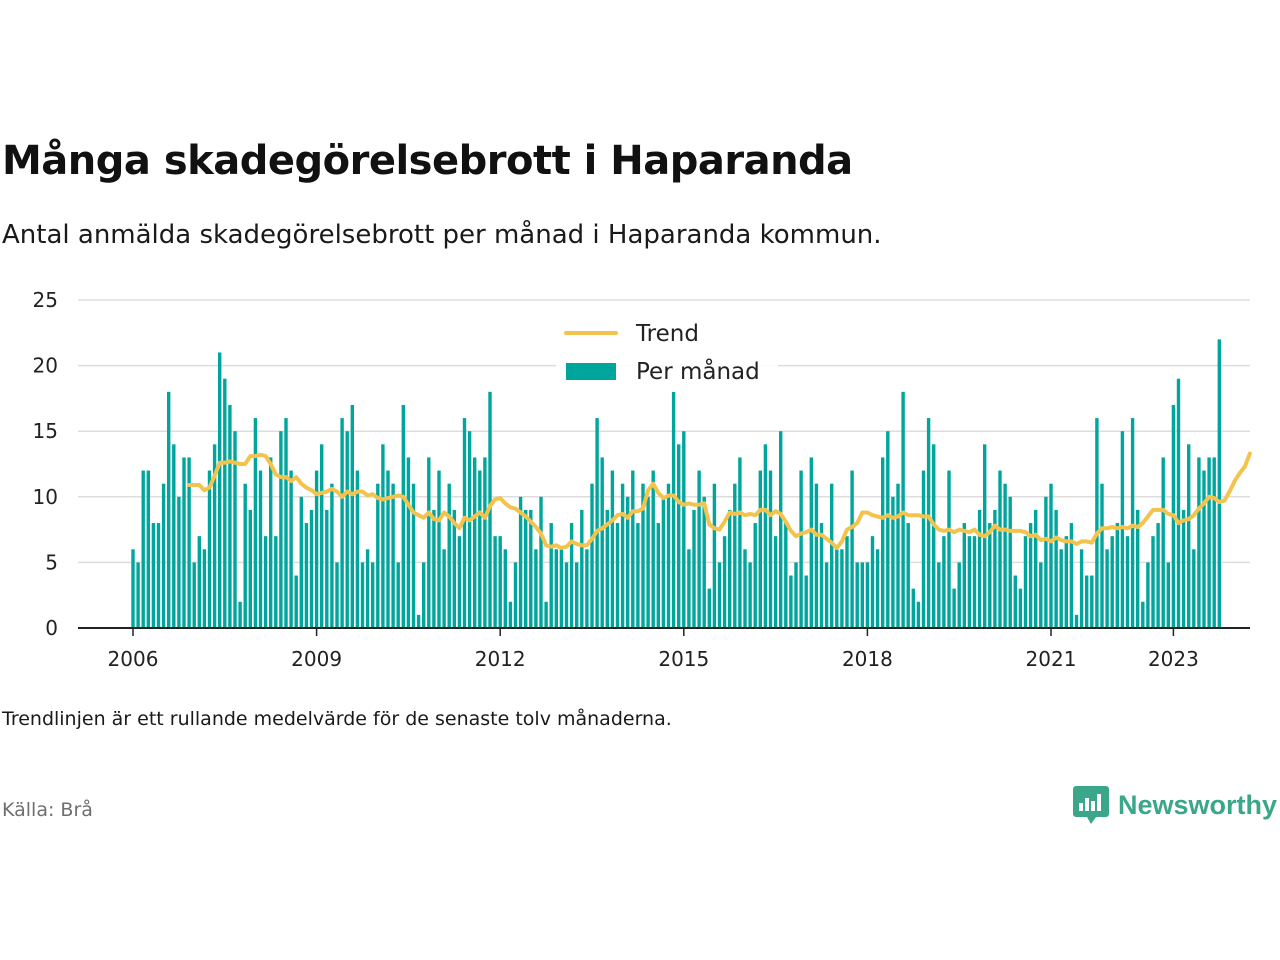  Describe the element at coordinates (1174, 805) in the screenshot. I see `brand-logo: Newsworthy` at that location.